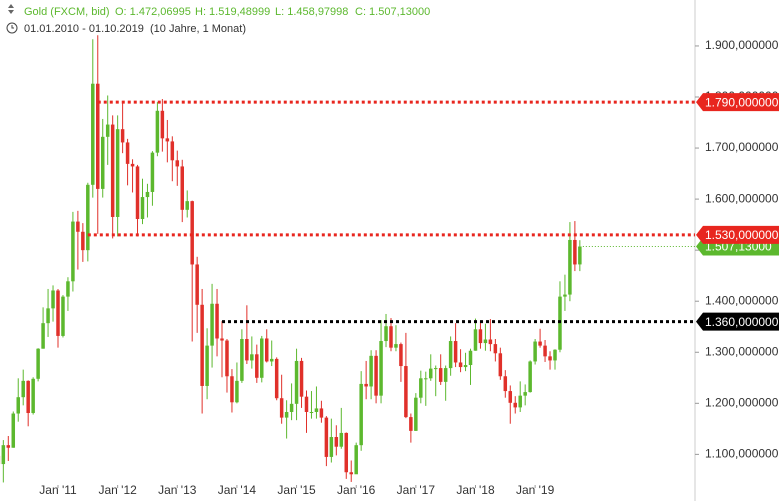 The height and width of the screenshot is (501, 780). I want to click on x-tick-label: Jan '12, so click(117, 490).